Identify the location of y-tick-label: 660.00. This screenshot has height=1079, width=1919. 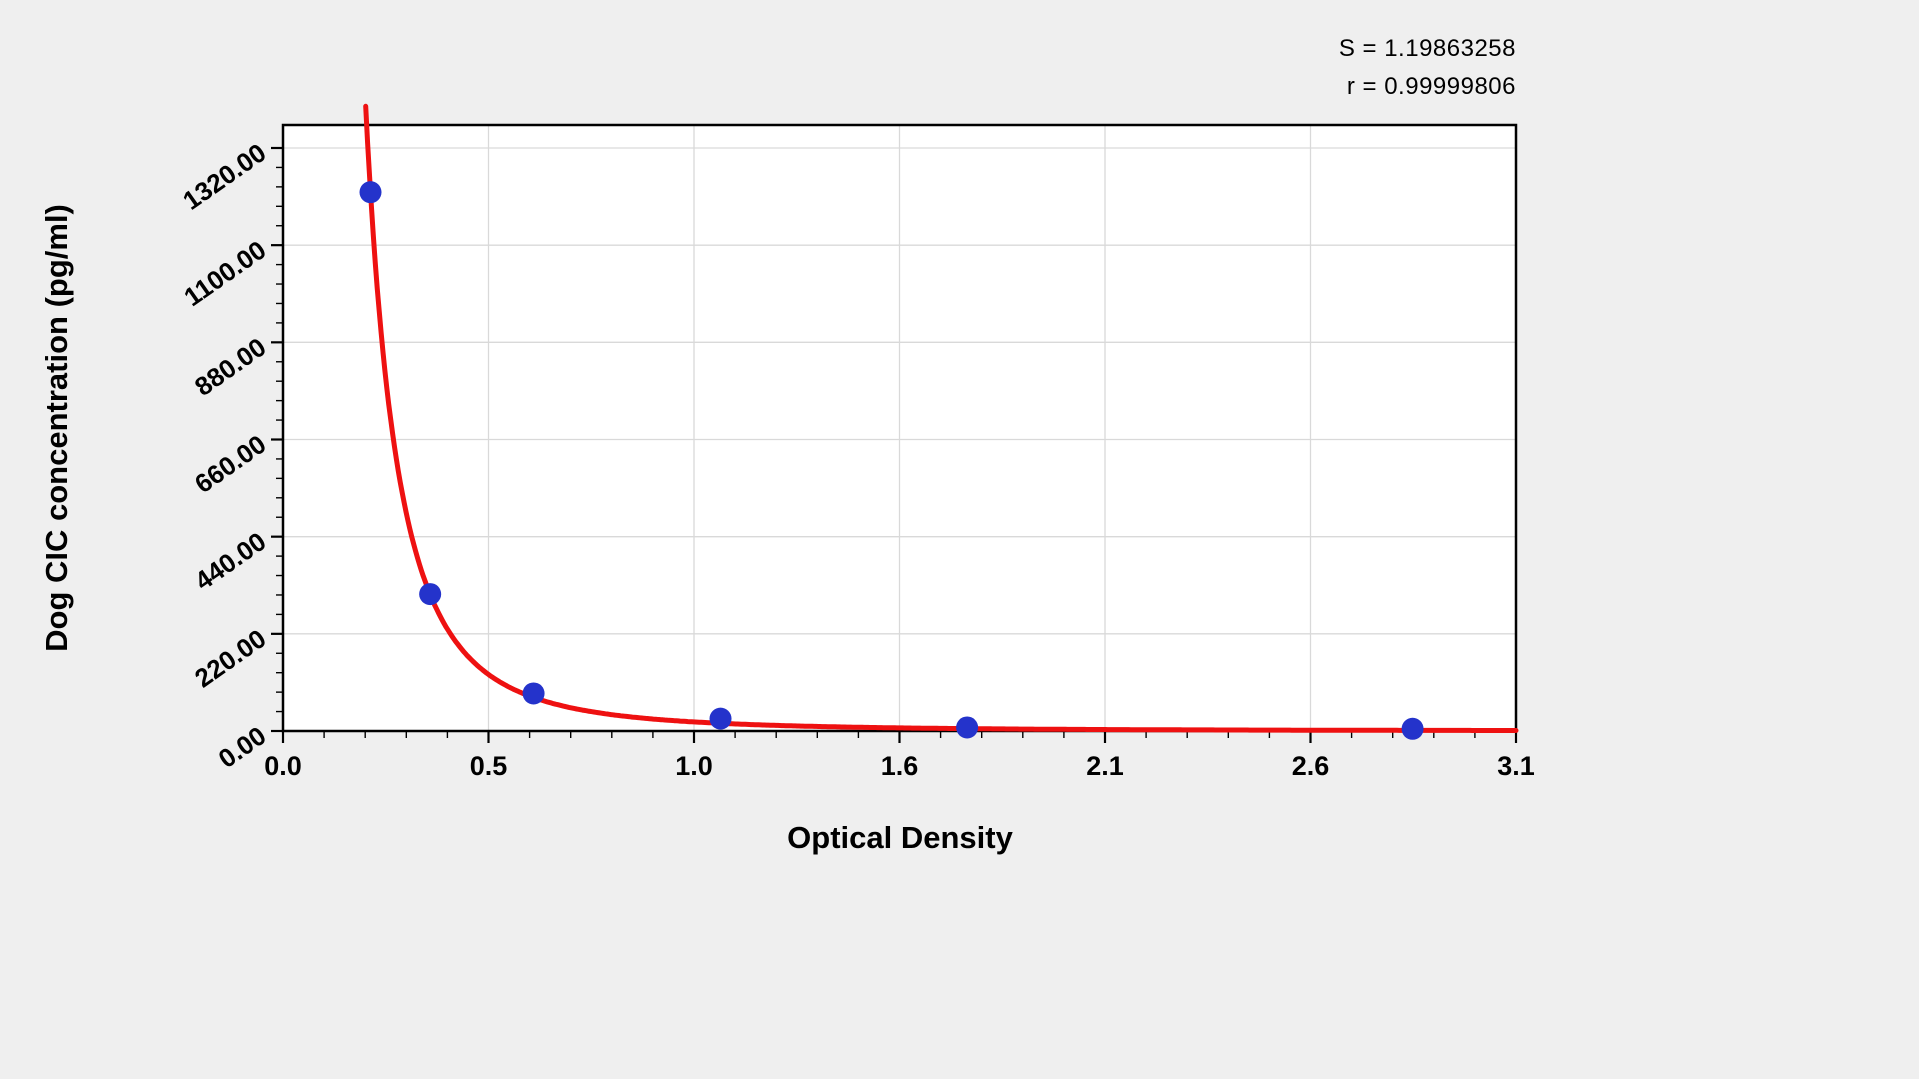
(230, 464).